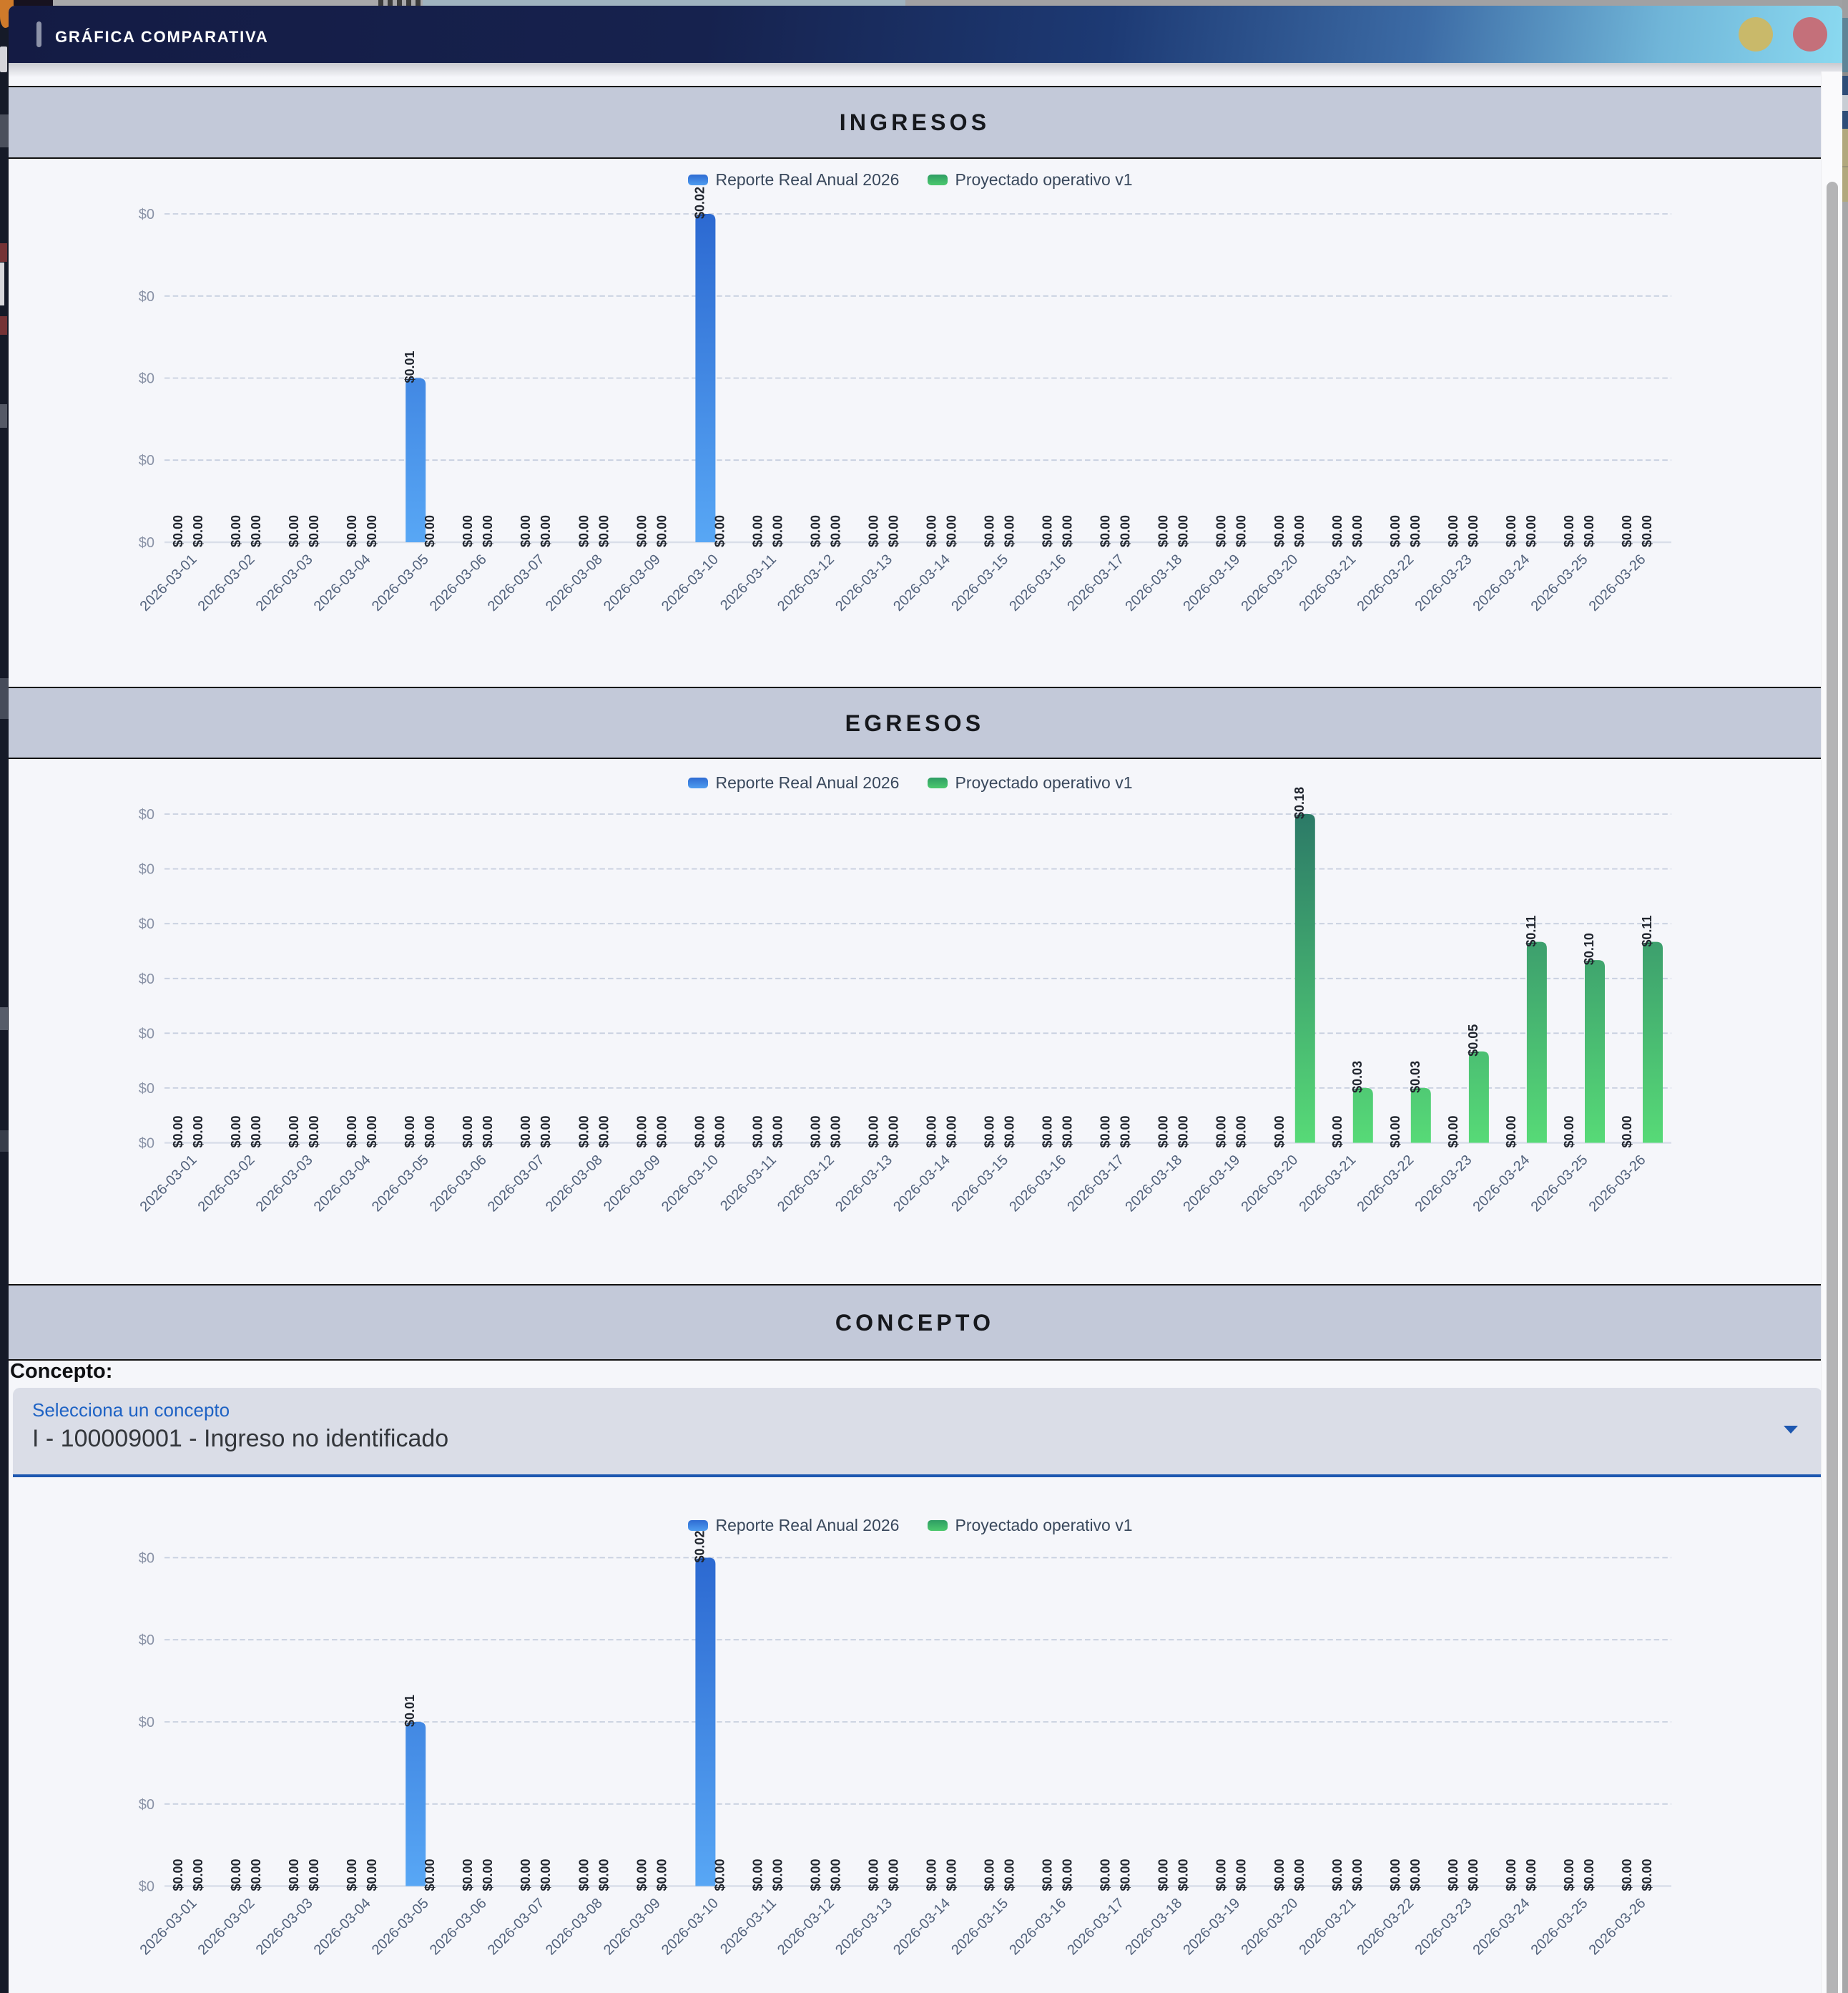 The height and width of the screenshot is (1993, 1848). I want to click on svg-text: 2026-03-05, so click(400, 1183).